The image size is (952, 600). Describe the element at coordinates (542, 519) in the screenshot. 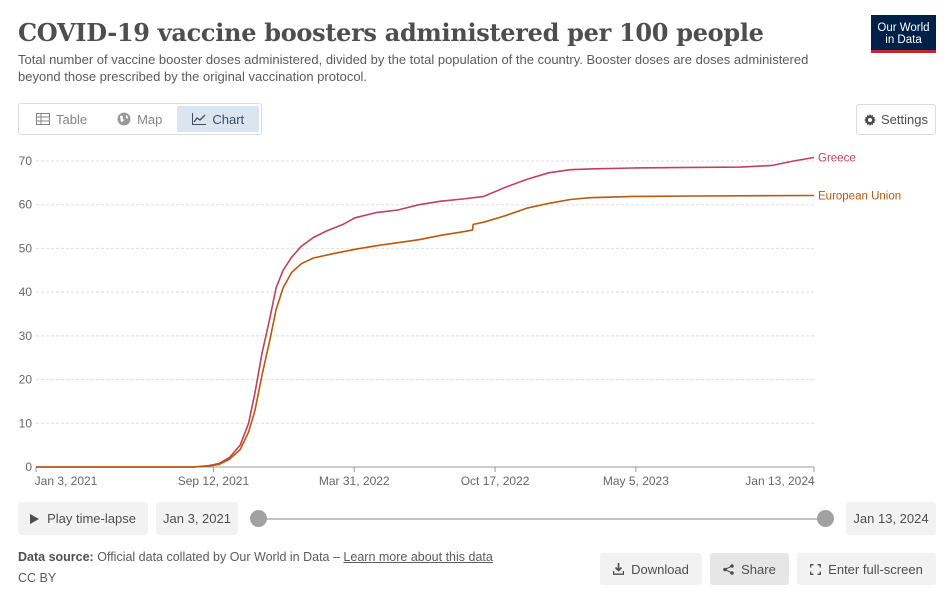

I see `timeline-slider-track` at that location.